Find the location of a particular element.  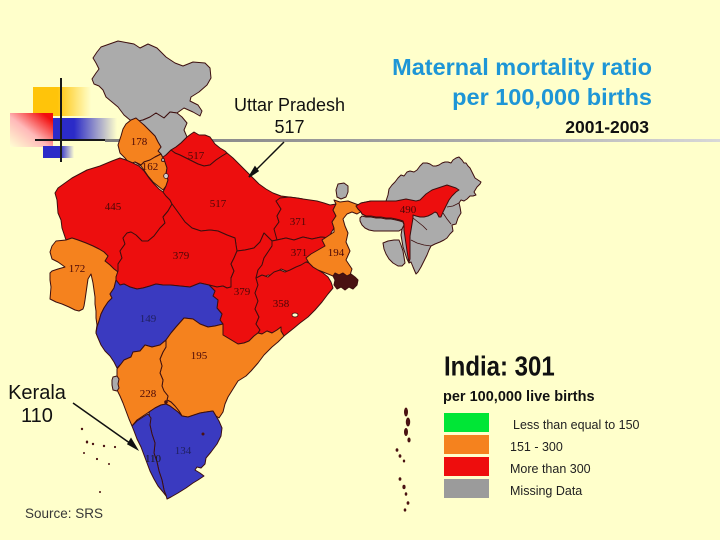

svg-text: 149 is located at coordinates (148, 319).